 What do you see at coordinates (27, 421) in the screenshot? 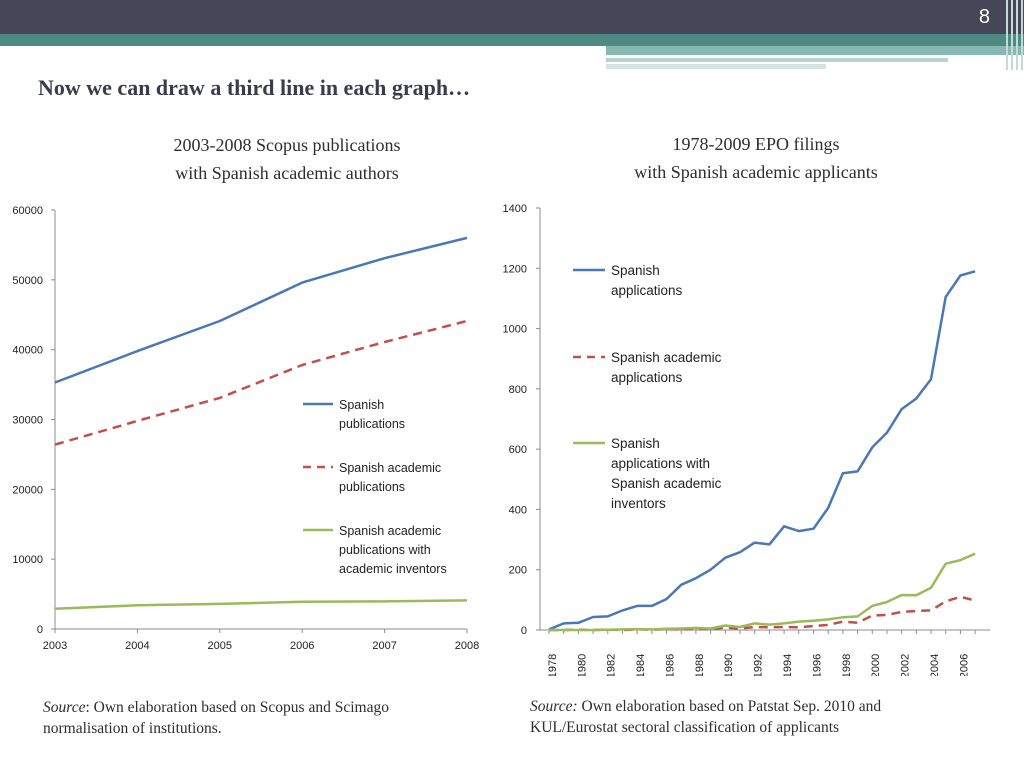
I see `y-tick-label: 30000` at bounding box center [27, 421].